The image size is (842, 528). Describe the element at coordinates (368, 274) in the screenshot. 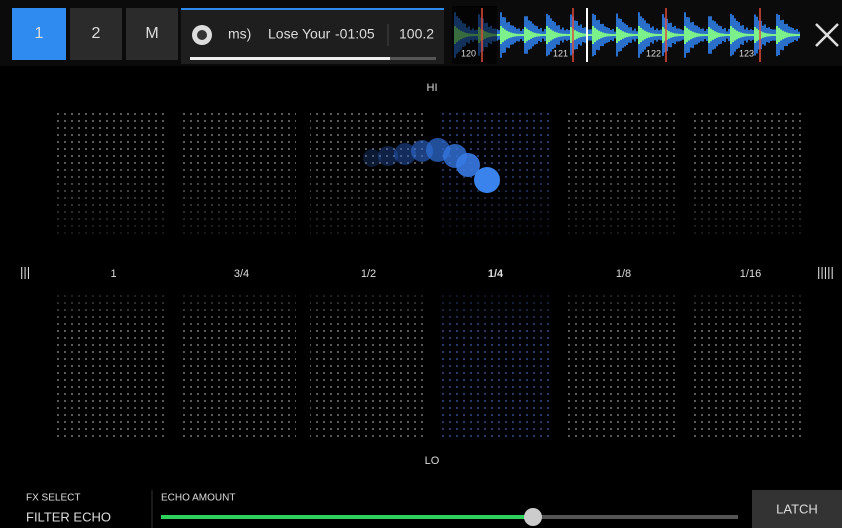

I see `division-label: 1/2` at that location.